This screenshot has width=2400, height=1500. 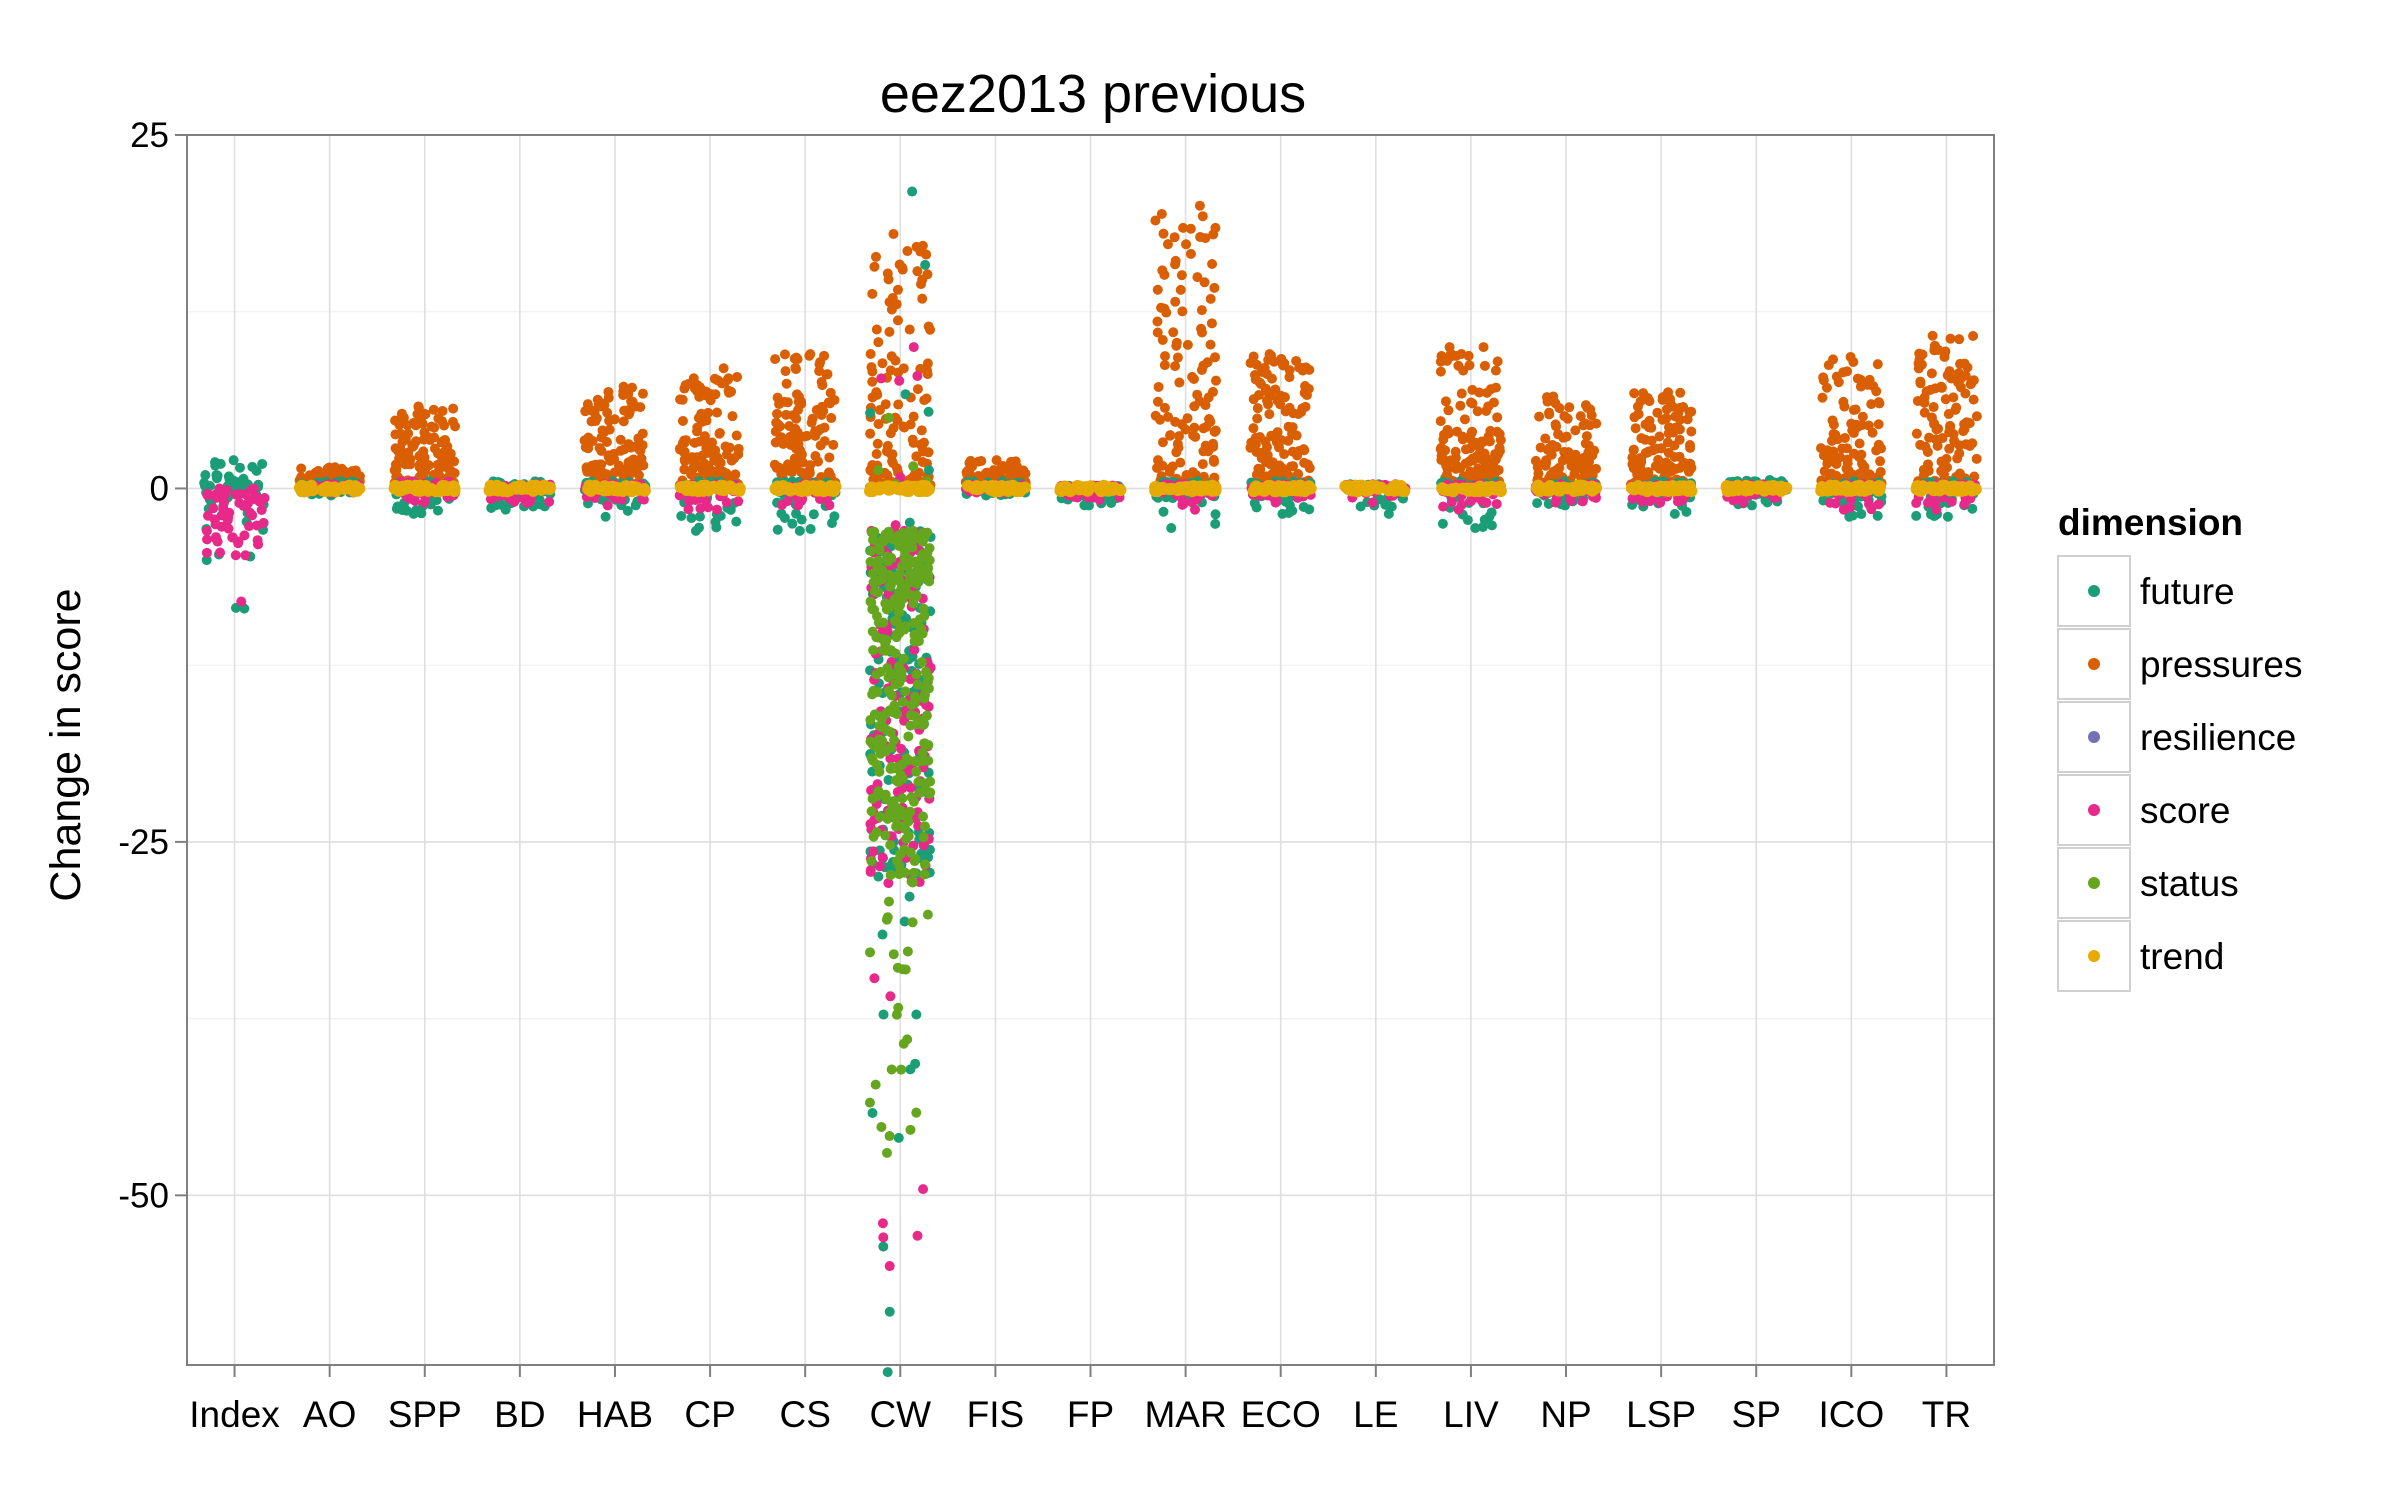 What do you see at coordinates (66, 744) in the screenshot?
I see `y-axis-label: Change in score` at bounding box center [66, 744].